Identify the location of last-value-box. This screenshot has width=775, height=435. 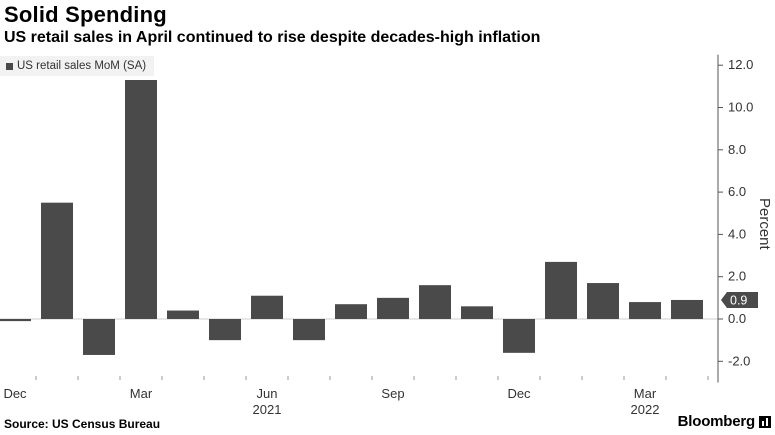
(739, 299).